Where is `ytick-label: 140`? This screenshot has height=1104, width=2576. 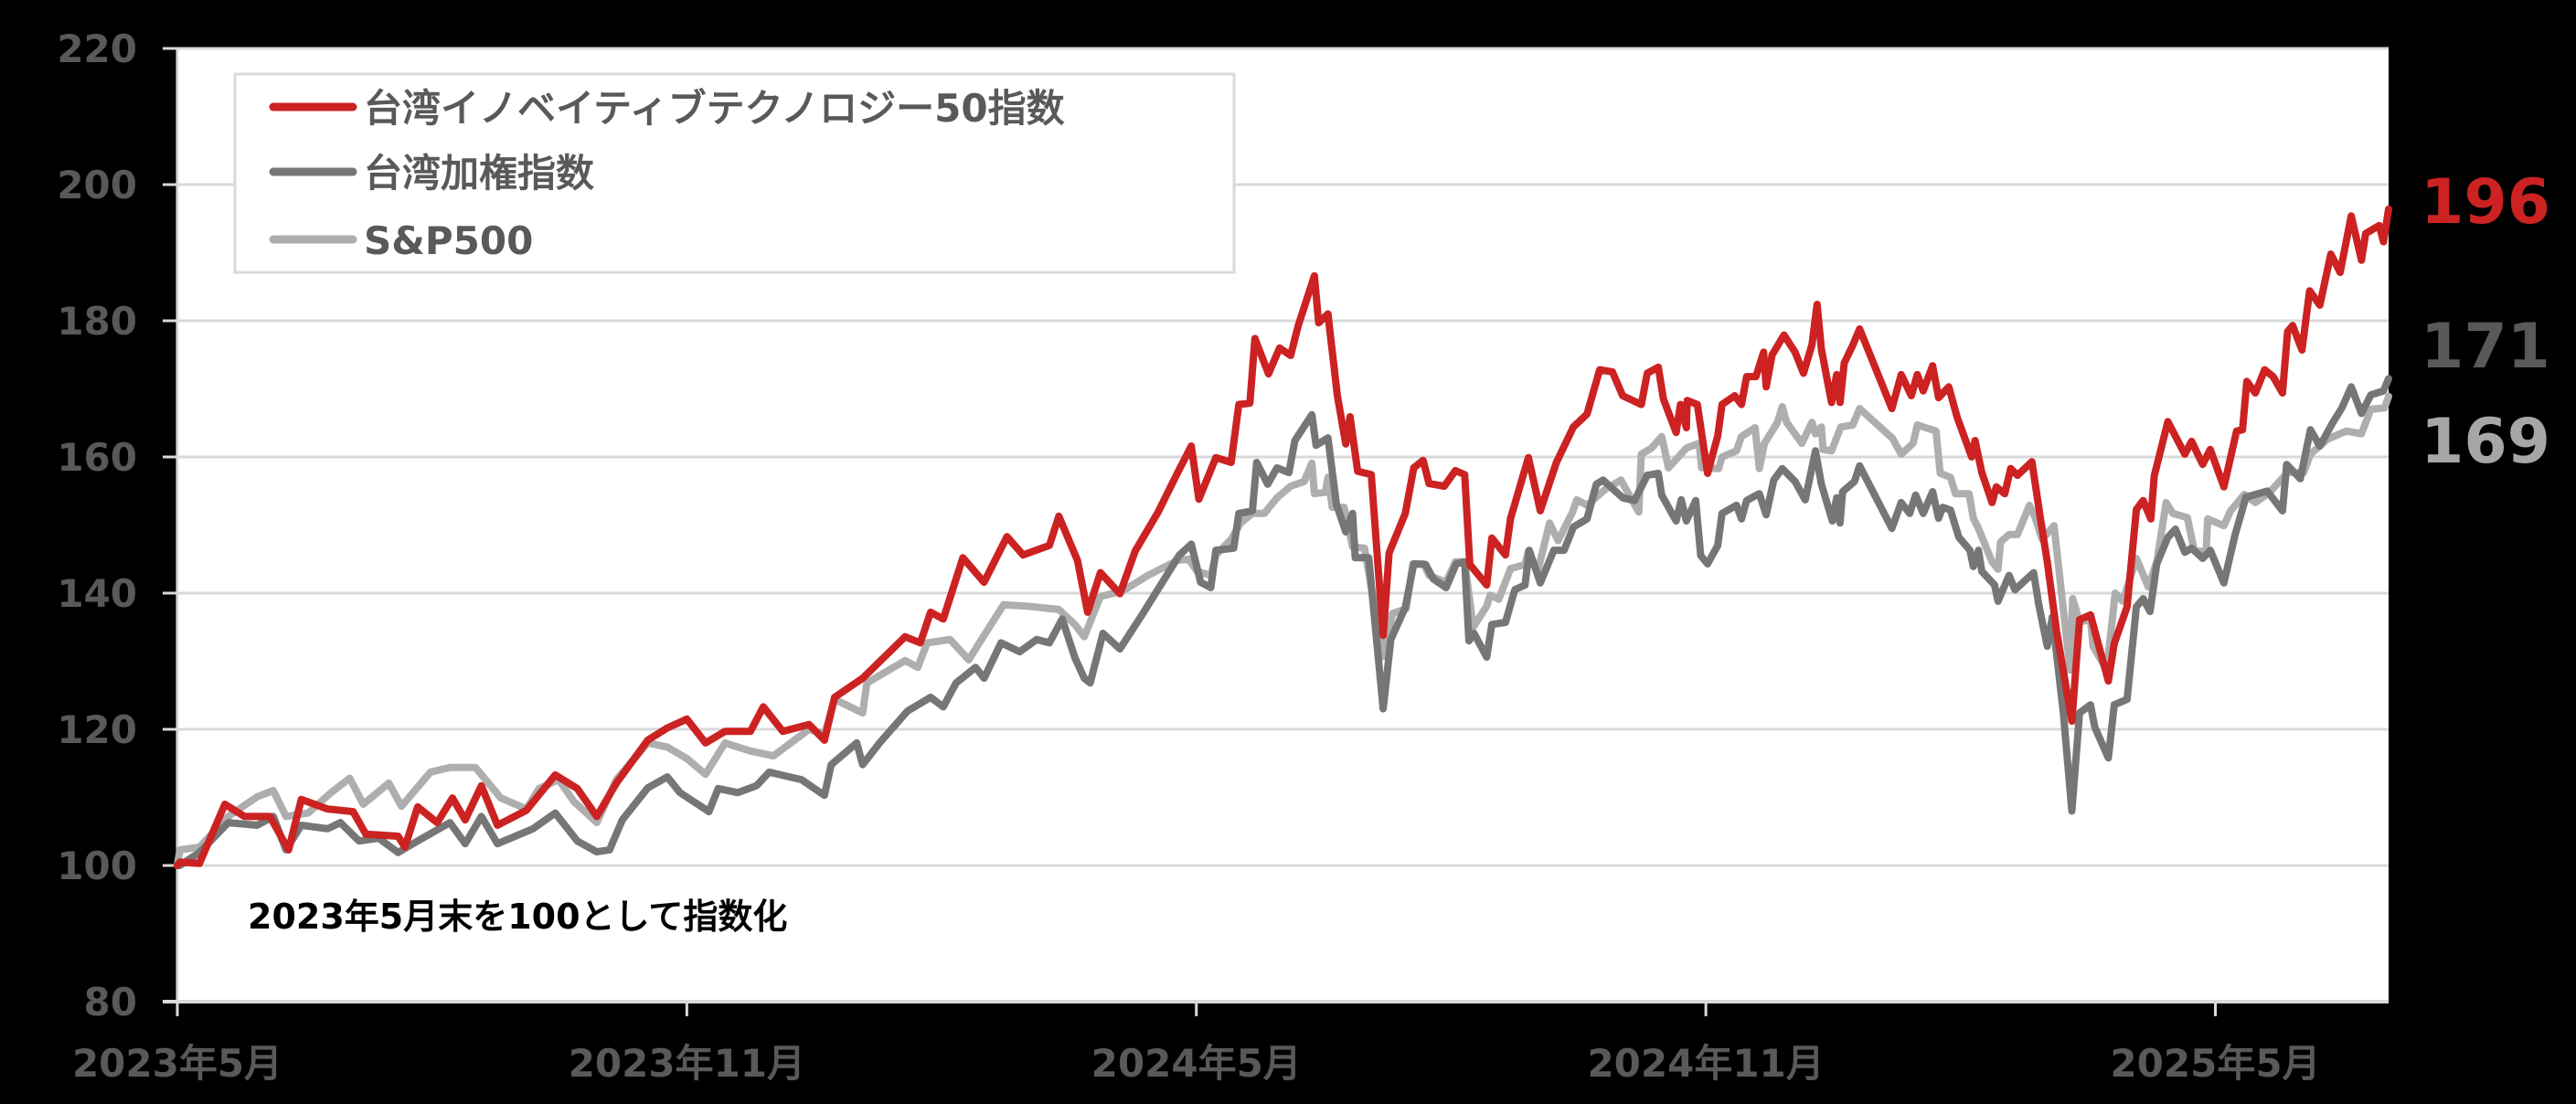 ytick-label: 140 is located at coordinates (97, 593).